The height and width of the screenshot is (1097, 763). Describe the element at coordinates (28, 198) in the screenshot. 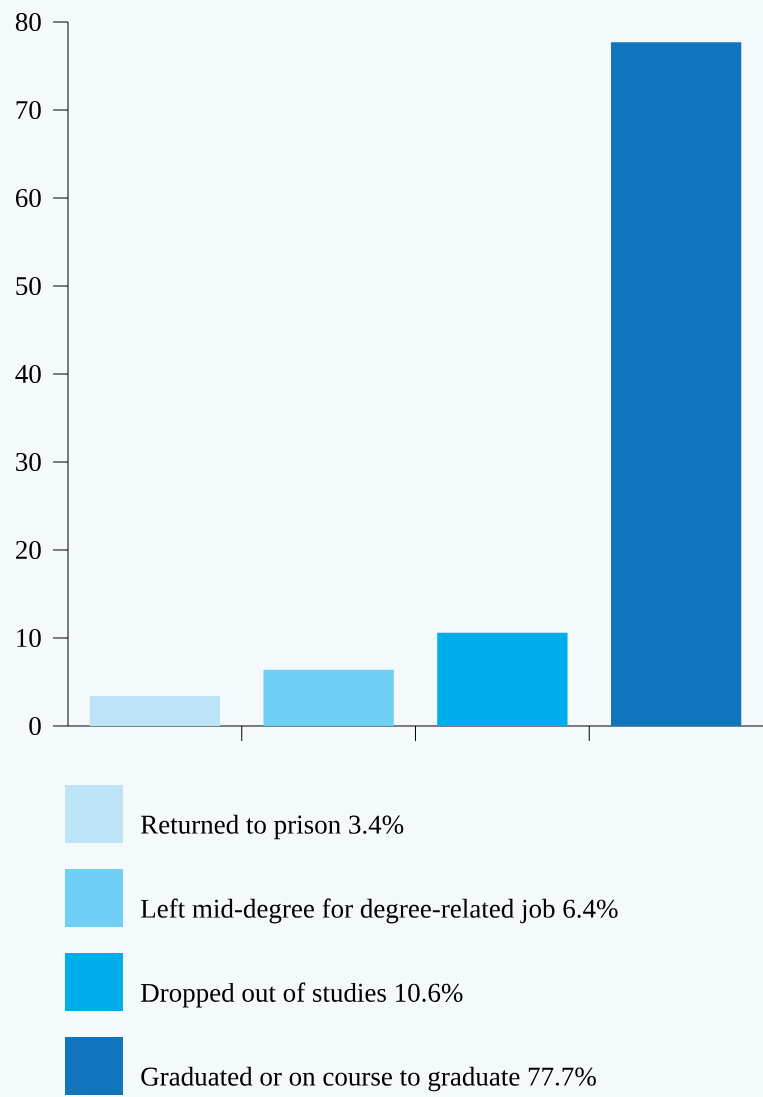

I see `y-tick-label: 60` at that location.